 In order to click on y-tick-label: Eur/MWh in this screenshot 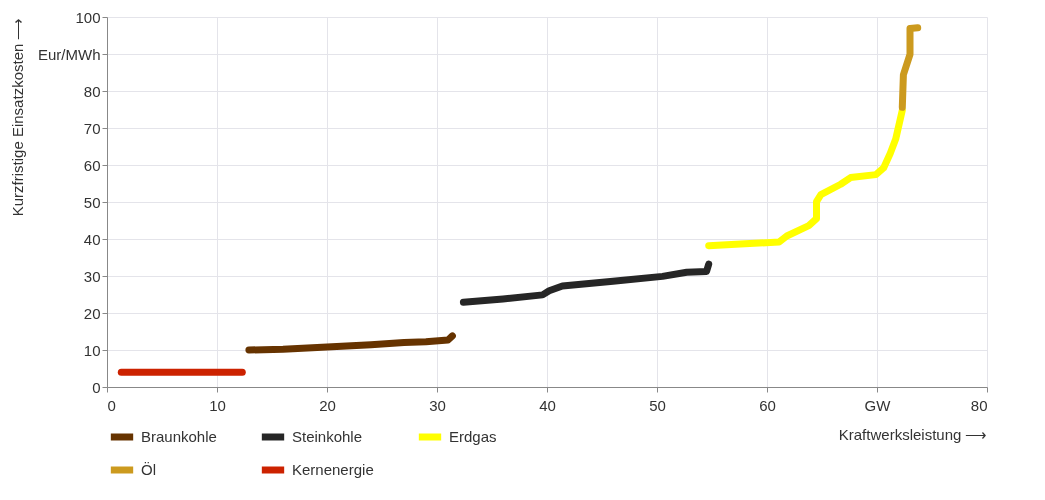, I will do `click(69, 54)`.